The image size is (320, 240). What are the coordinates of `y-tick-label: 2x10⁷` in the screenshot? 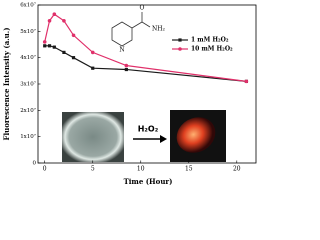 It's located at (28, 110).